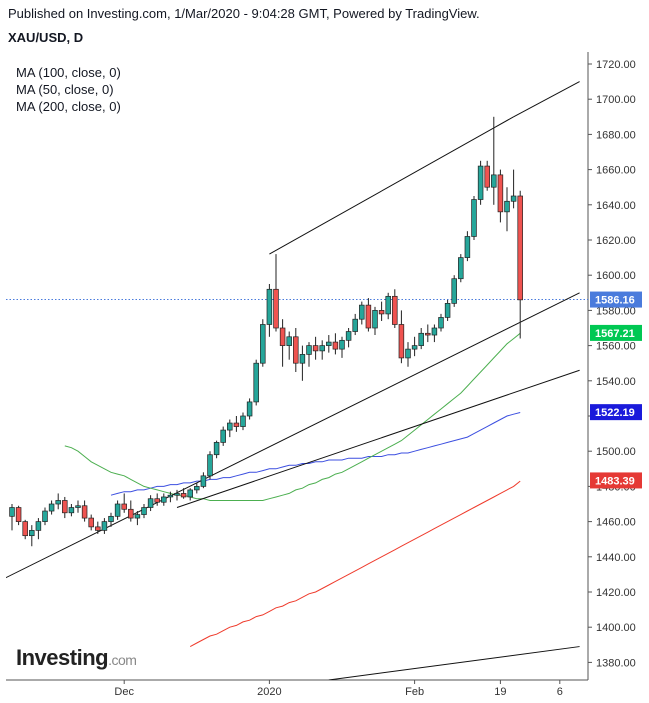 The image size is (649, 703). Describe the element at coordinates (269, 692) in the screenshot. I see `time-tick-label: 2020` at that location.